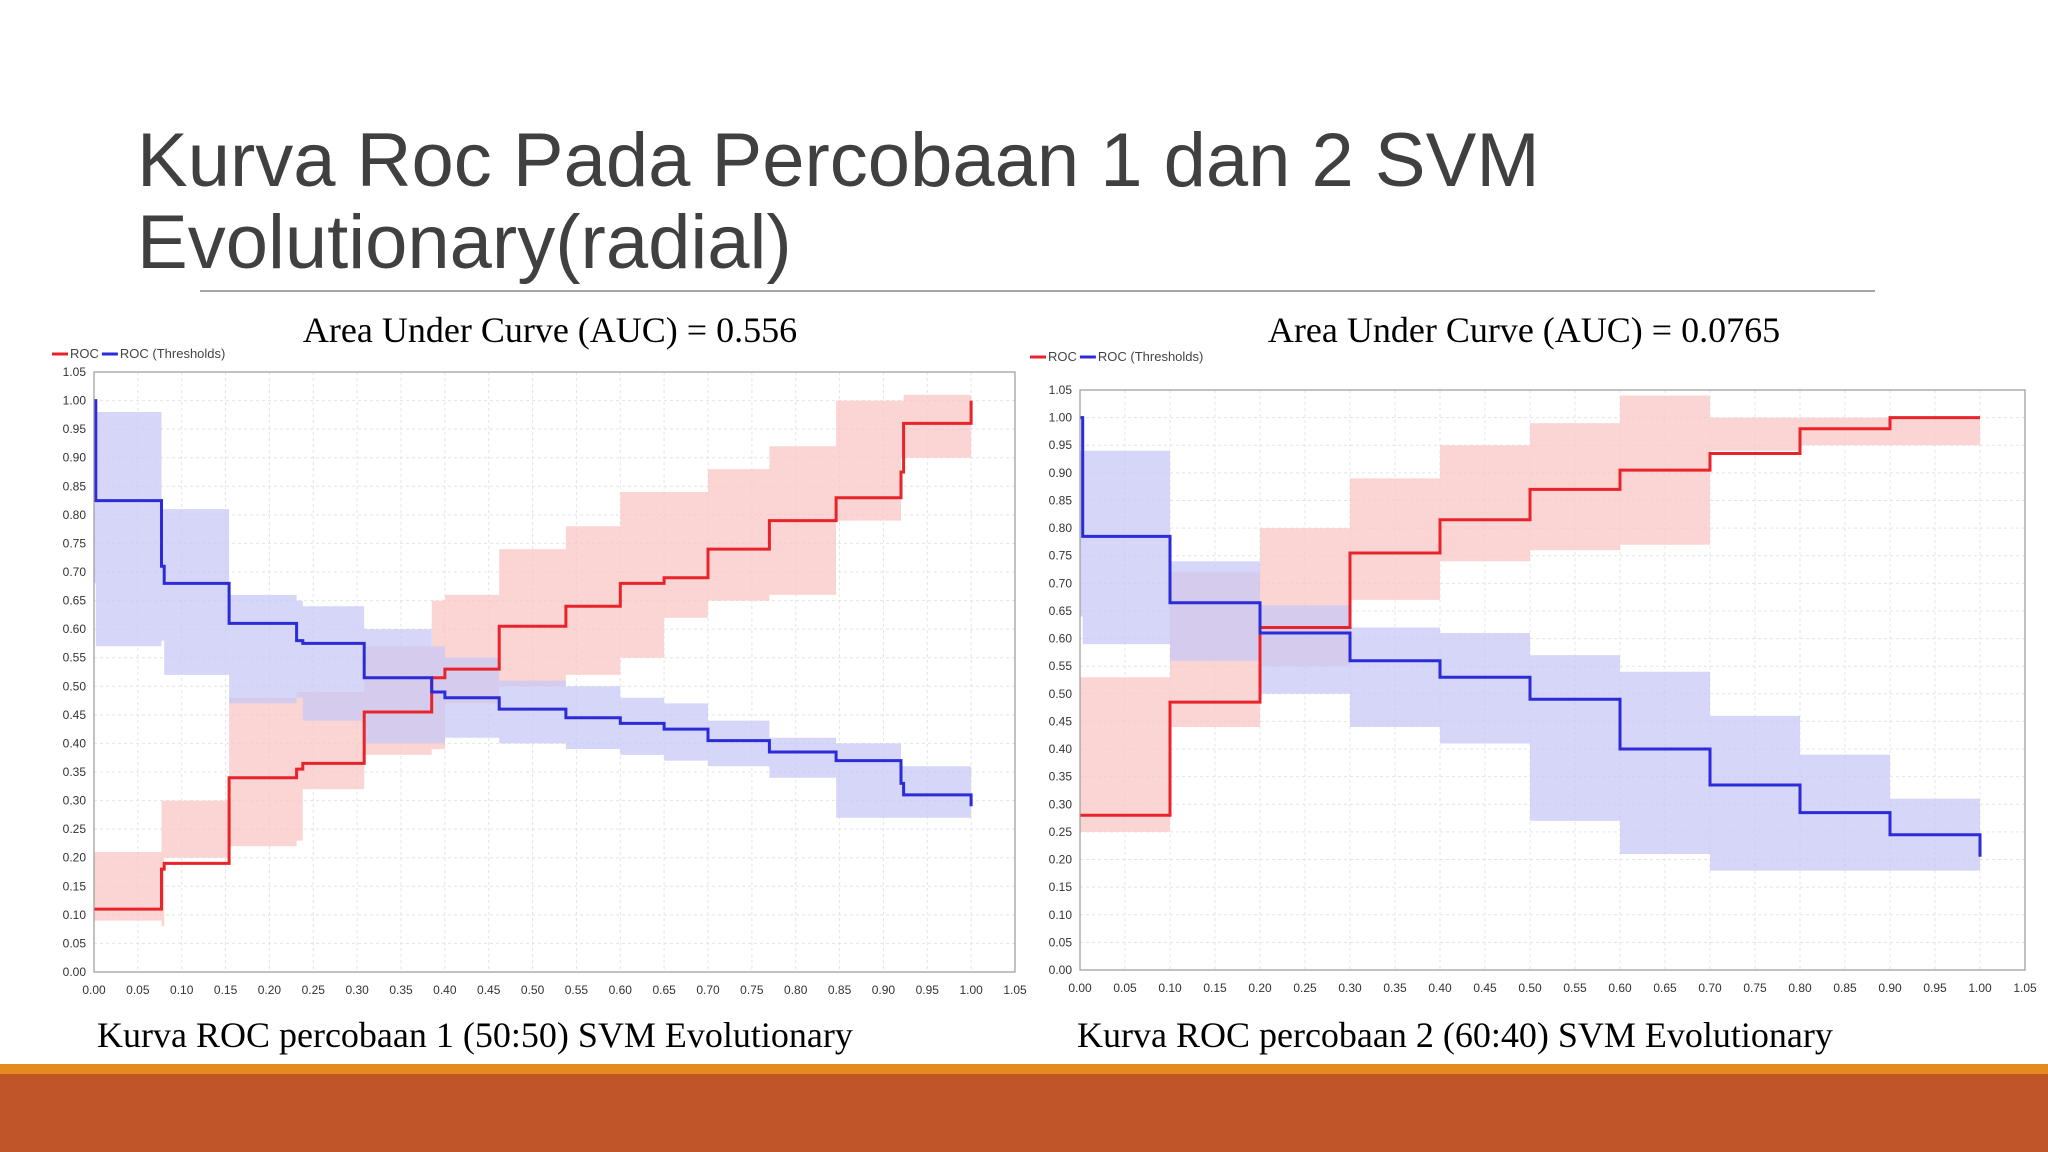 The height and width of the screenshot is (1152, 2048). Describe the element at coordinates (1061, 528) in the screenshot. I see `y-tick-label: 0.80` at that location.